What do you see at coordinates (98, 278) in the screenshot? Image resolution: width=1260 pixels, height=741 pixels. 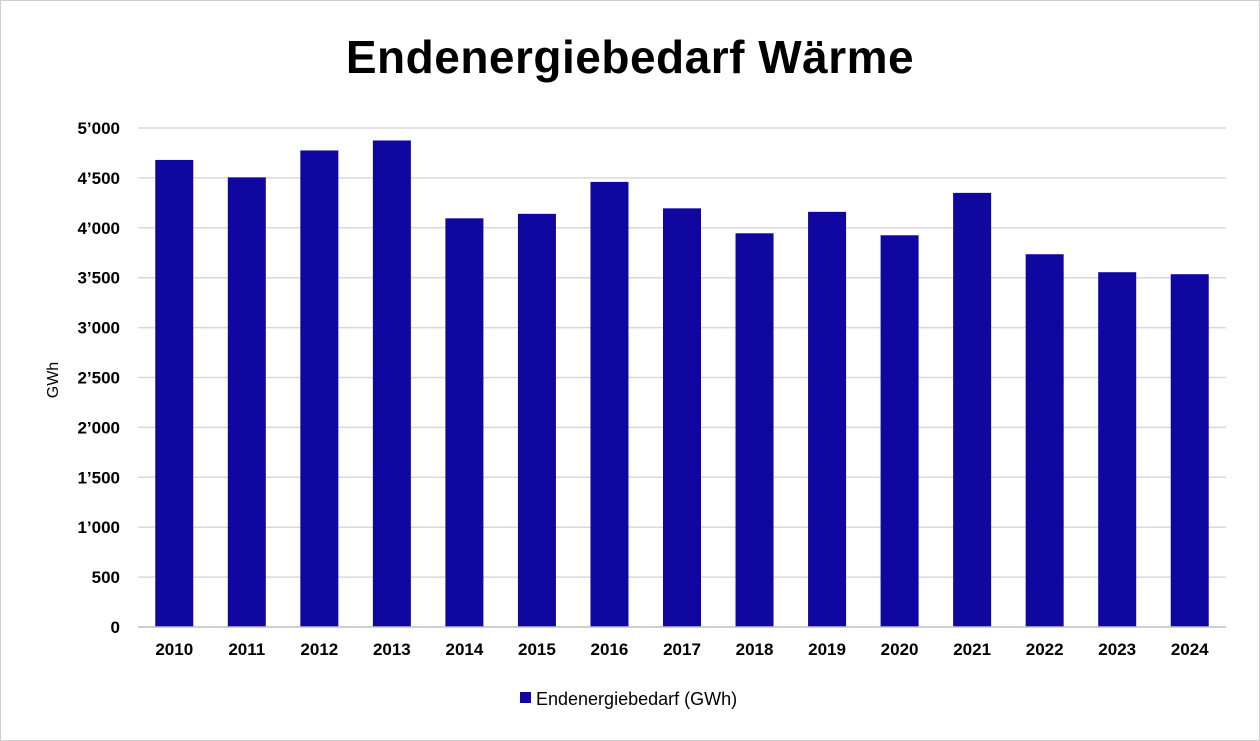 I see `y-tick-label: 3’500` at bounding box center [98, 278].